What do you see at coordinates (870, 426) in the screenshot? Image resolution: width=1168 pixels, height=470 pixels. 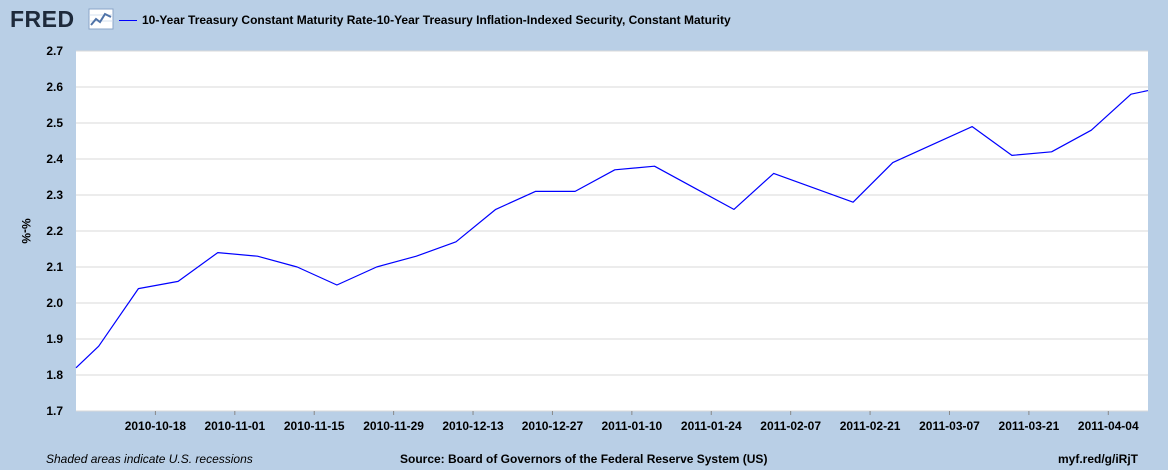 I see `x-tick-label: 2011-02-21` at bounding box center [870, 426].